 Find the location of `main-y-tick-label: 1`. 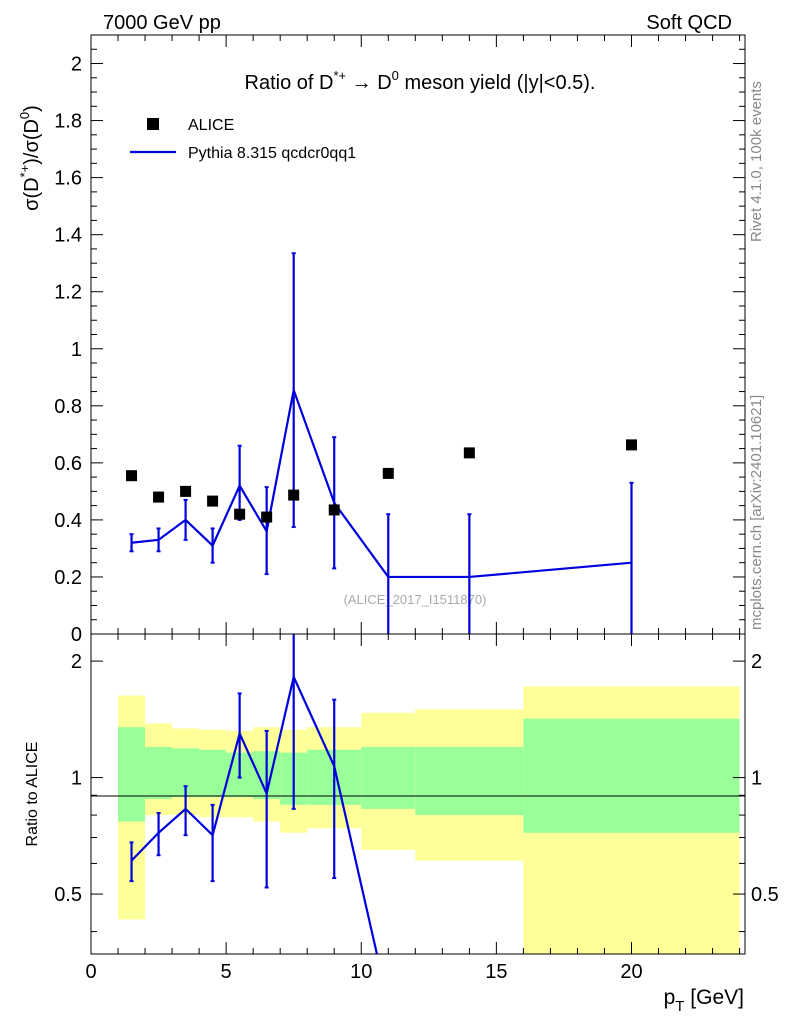

main-y-tick-label: 1 is located at coordinates (76, 350).